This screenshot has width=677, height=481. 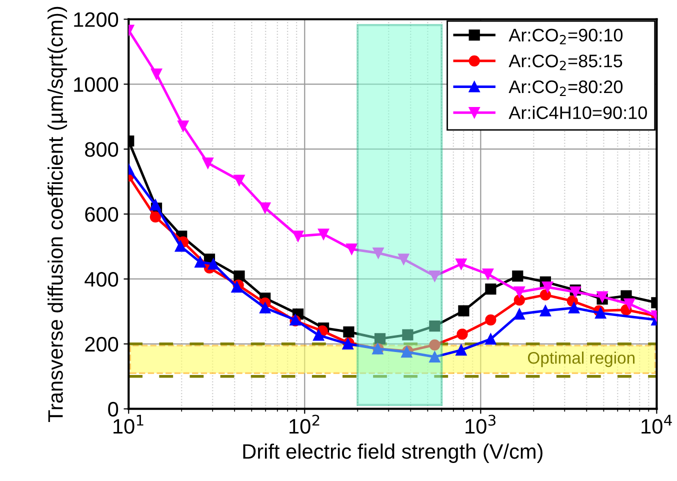 What do you see at coordinates (577, 113) in the screenshot?
I see `legend-label: Ar:iC4H10=90:10` at bounding box center [577, 113].